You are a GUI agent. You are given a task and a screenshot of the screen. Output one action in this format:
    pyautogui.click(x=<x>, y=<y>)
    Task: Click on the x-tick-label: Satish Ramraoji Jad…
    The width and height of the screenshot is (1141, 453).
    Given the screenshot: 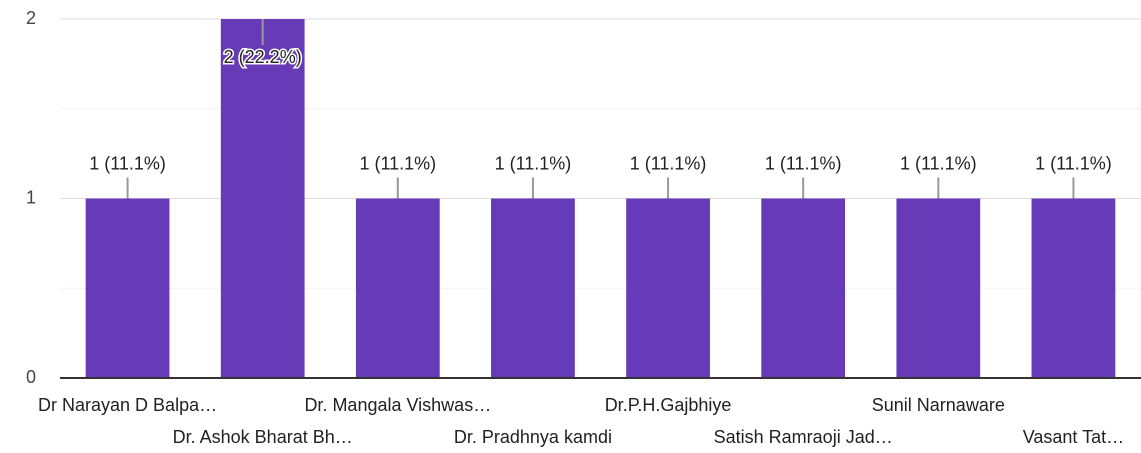 What is the action you would take?
    pyautogui.click(x=803, y=437)
    